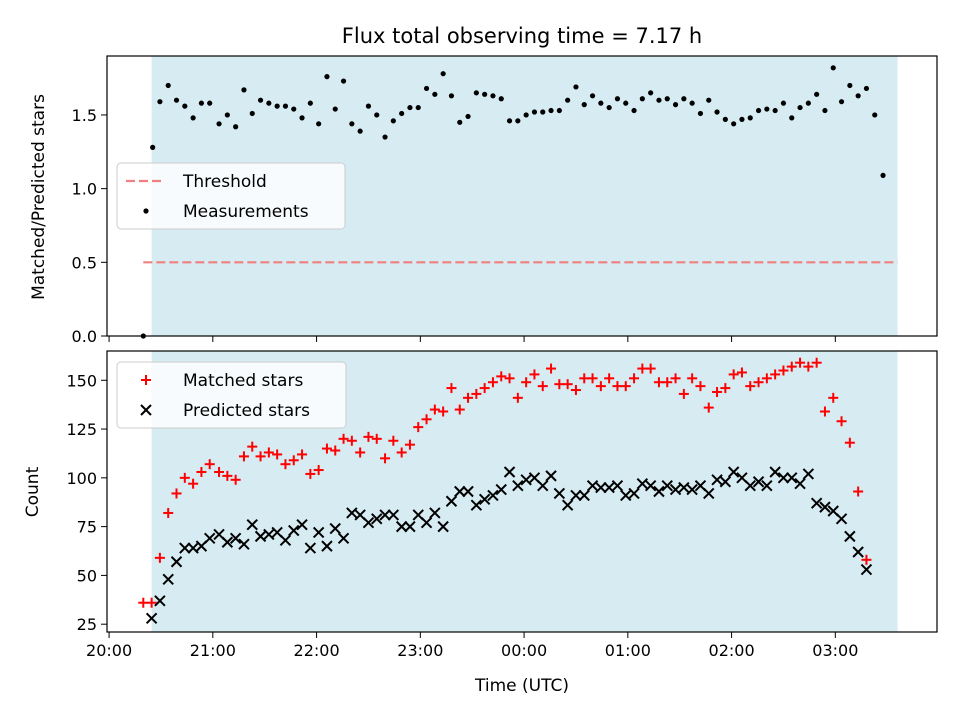 This screenshot has height=720, width=960. Describe the element at coordinates (87, 527) in the screenshot. I see `y-tick-label: 75` at that location.